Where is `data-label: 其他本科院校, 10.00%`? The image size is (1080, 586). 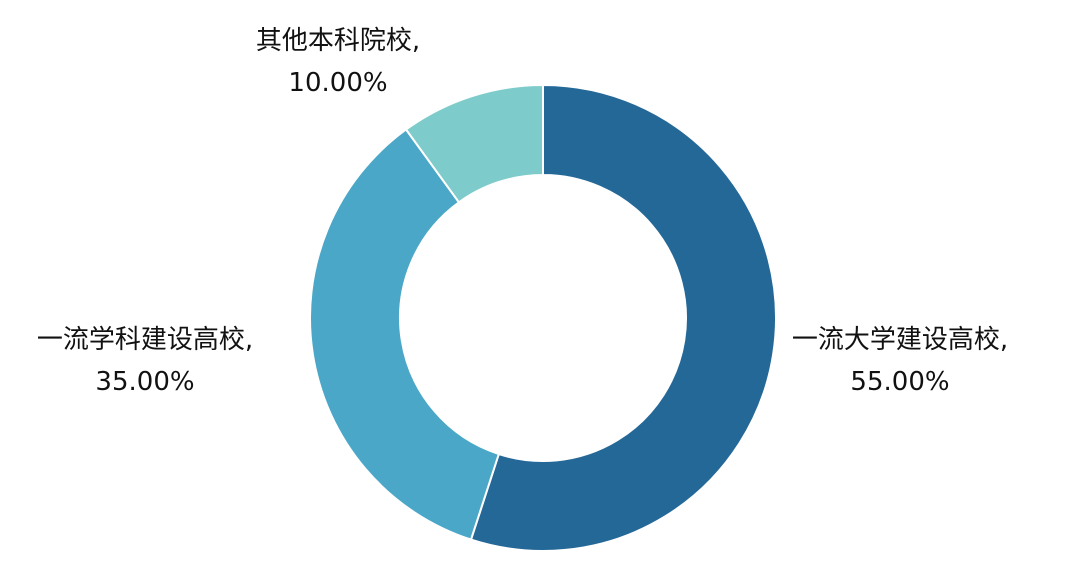 data-label: 其他本科院校, 10.00% is located at coordinates (338, 62).